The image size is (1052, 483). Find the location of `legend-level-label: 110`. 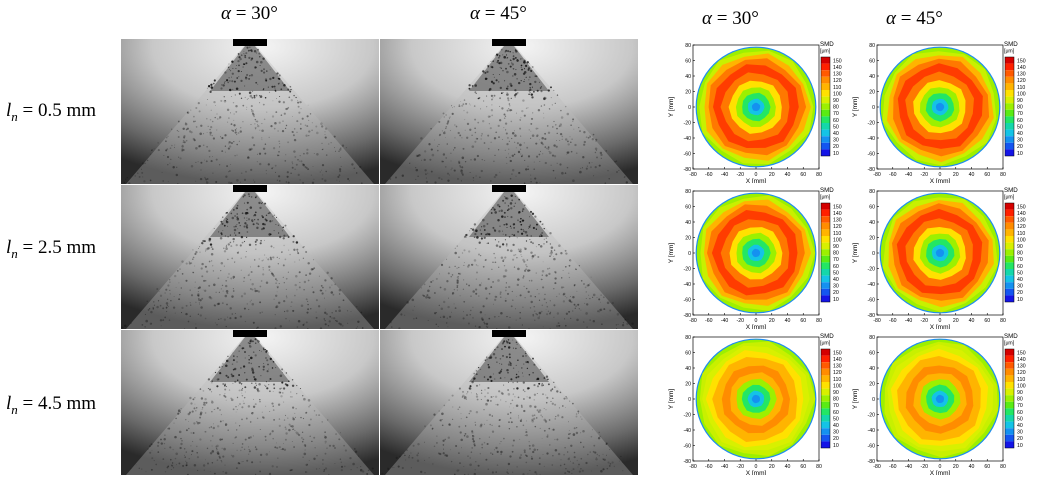

legend-level-label: 110 is located at coordinates (837, 380).